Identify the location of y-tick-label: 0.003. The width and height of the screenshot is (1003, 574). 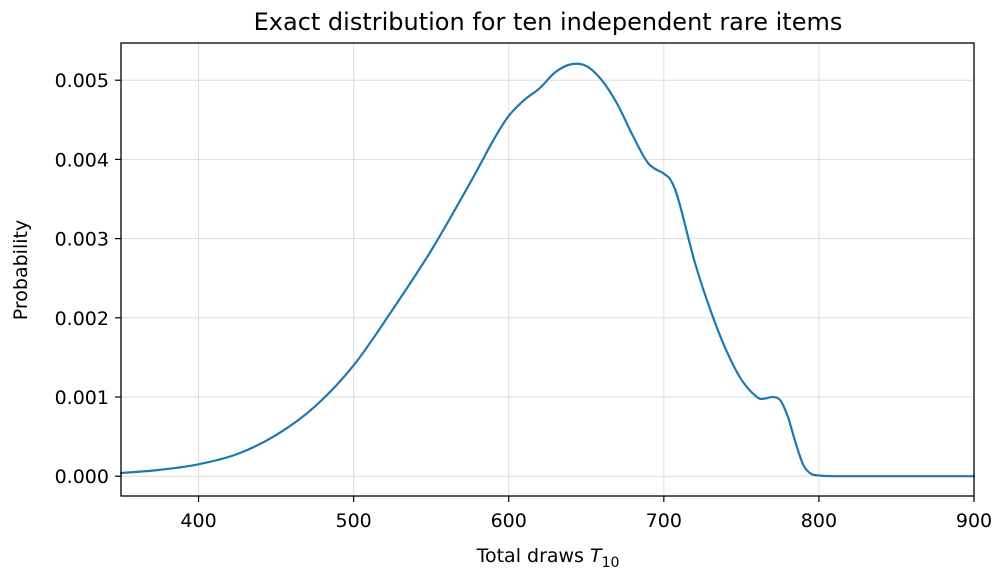
(82, 240).